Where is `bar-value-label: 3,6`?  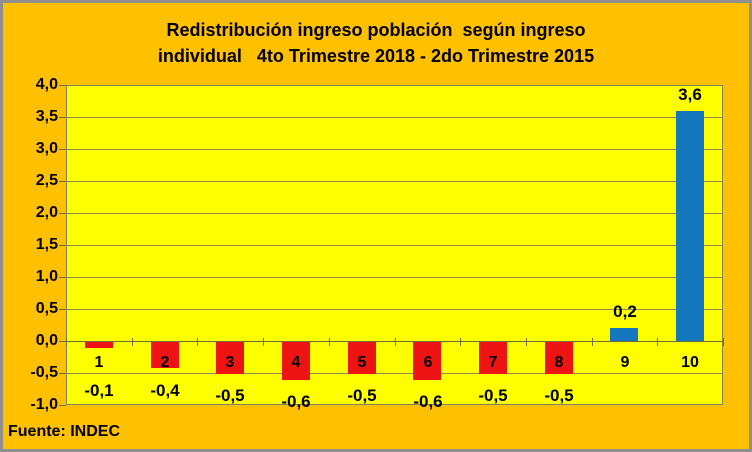 bar-value-label: 3,6 is located at coordinates (690, 94).